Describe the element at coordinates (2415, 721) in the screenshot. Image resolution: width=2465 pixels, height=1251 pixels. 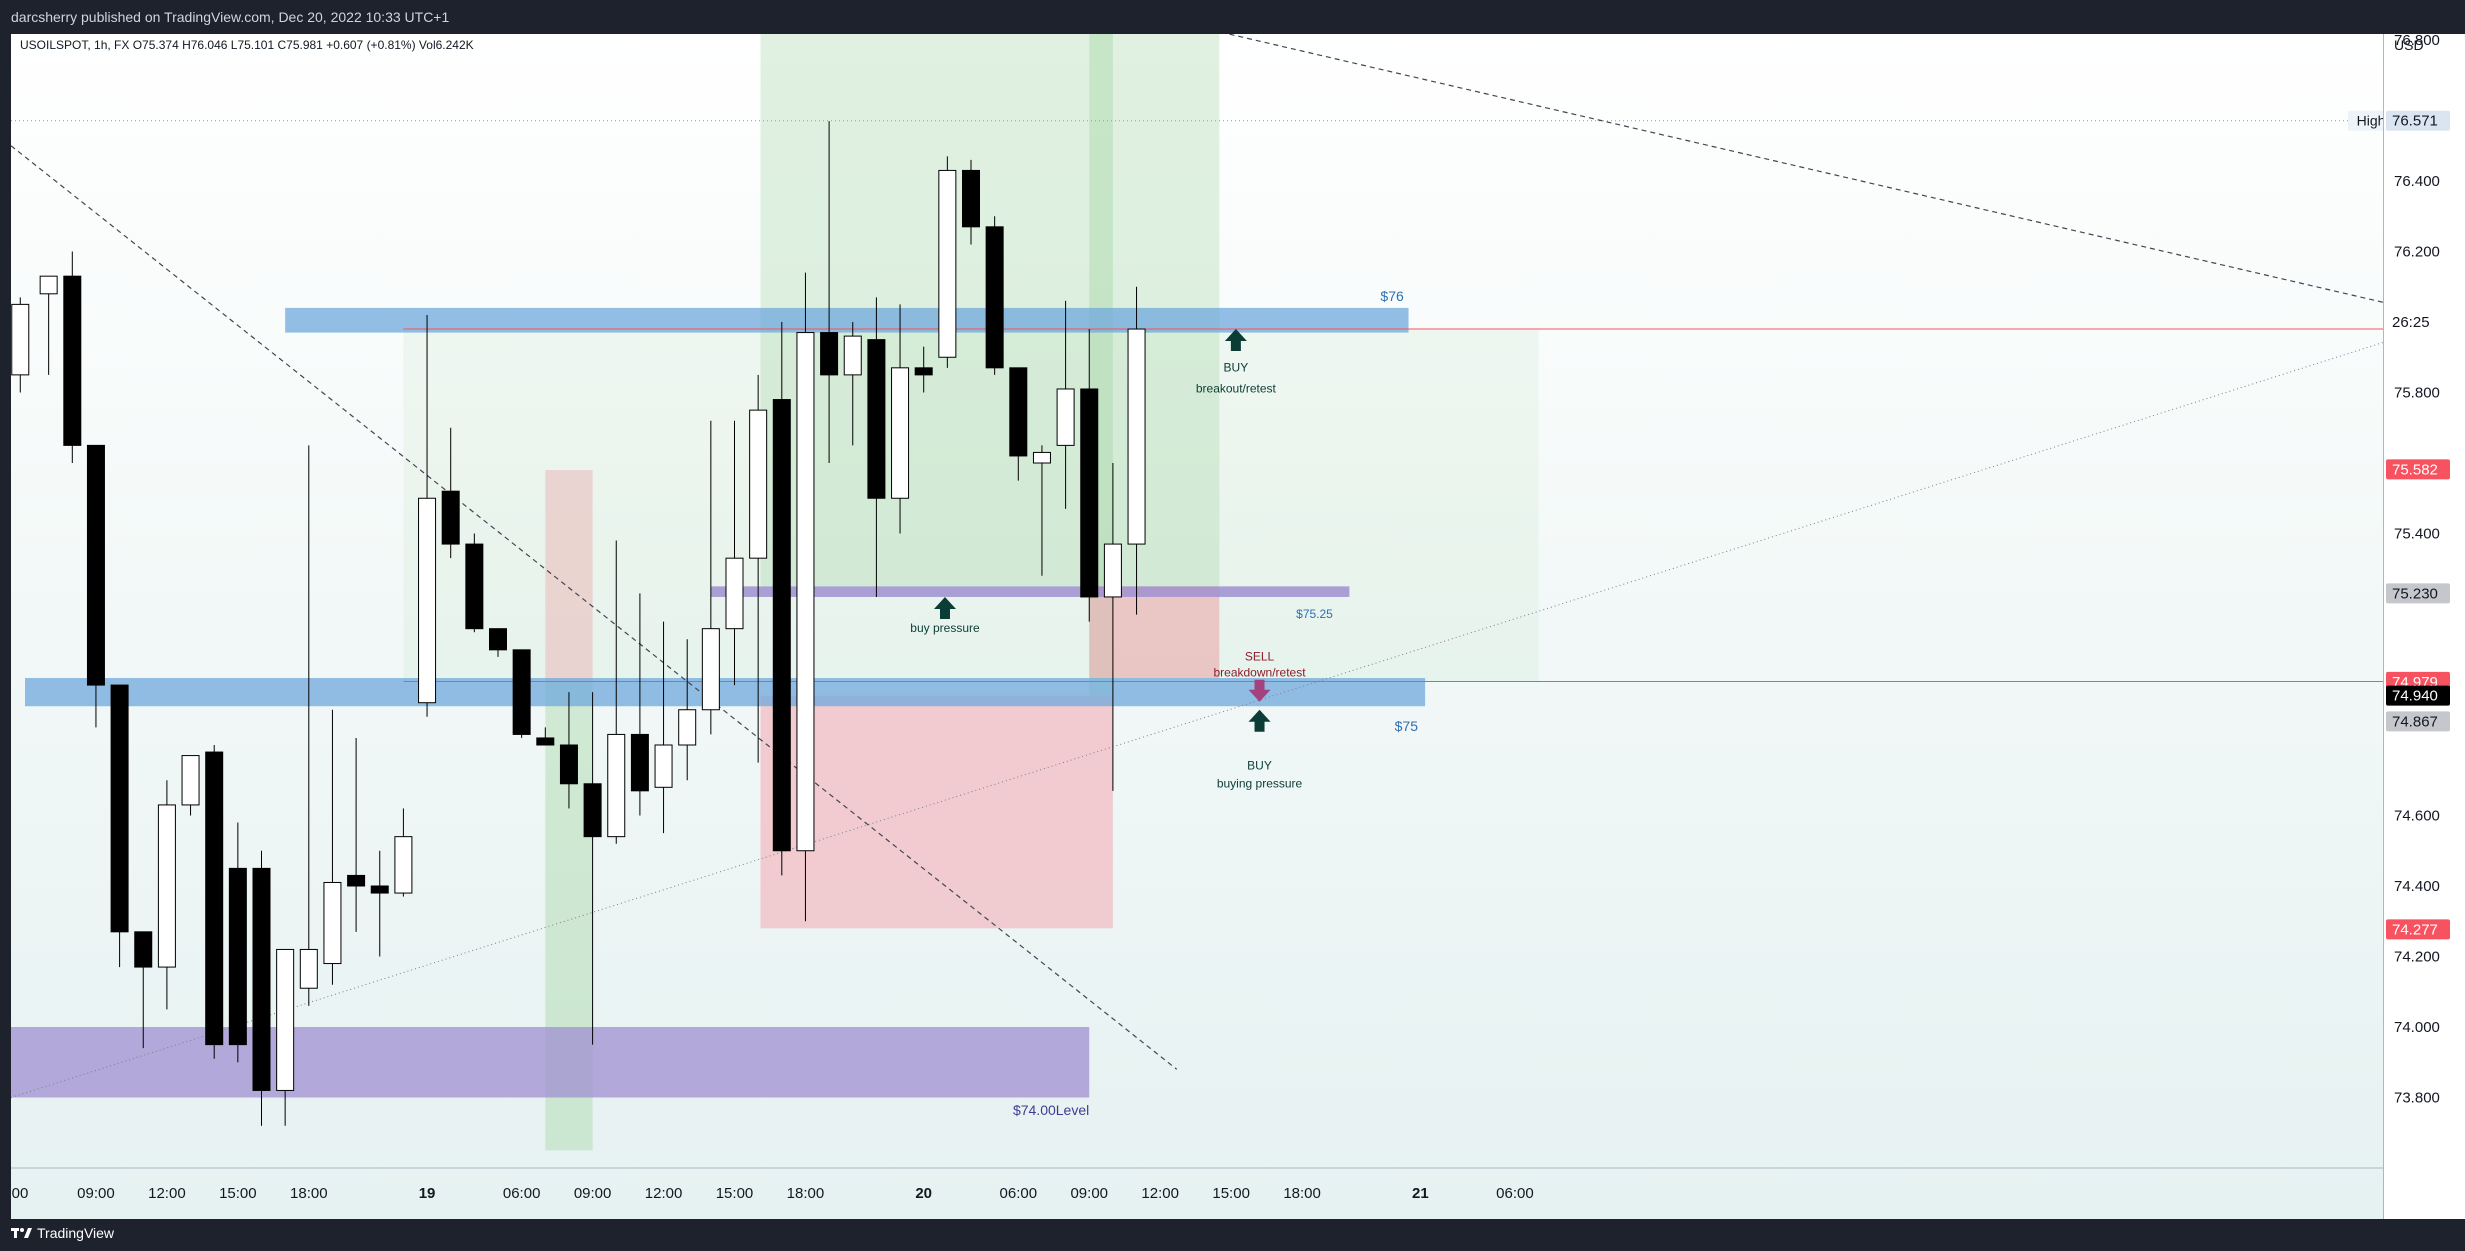
I see `price-badge-label: 74.867` at that location.